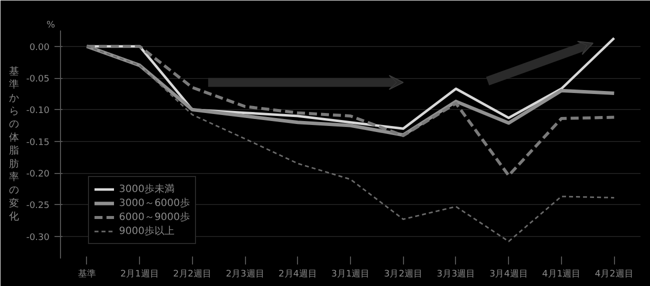 The width and height of the screenshot is (650, 286). Describe the element at coordinates (508, 274) in the screenshot. I see `x-tick-label: 3月4週目` at that location.